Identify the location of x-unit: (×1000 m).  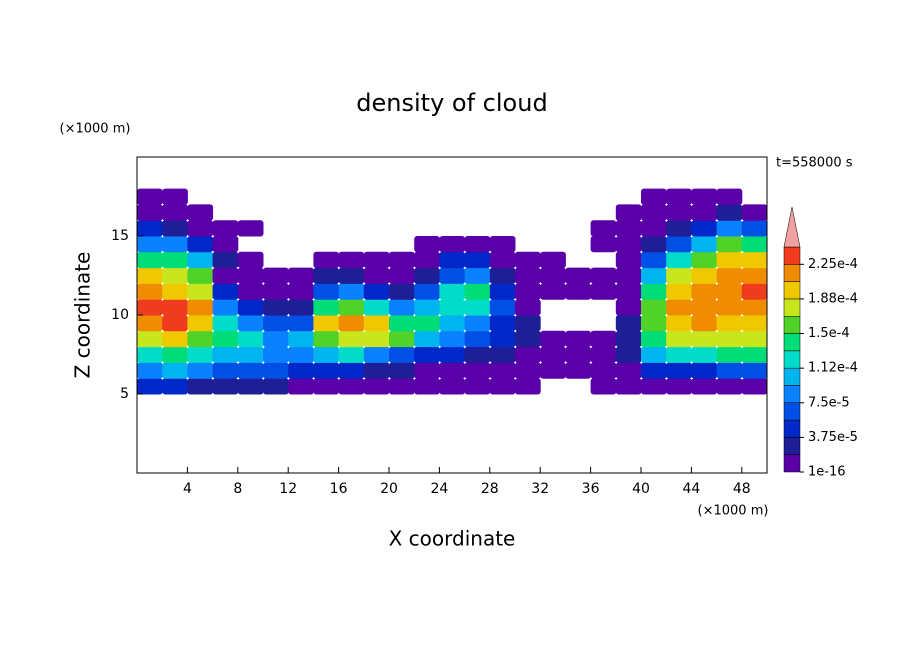
(733, 511).